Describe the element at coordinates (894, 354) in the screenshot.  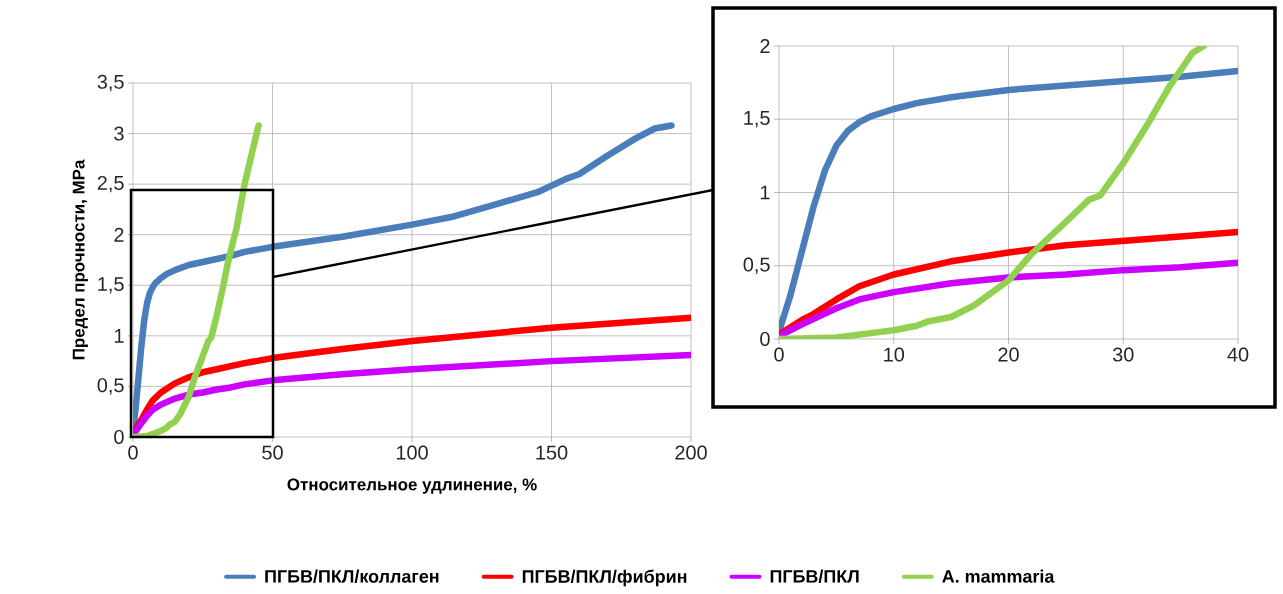
I see `x-tick-label: 10` at that location.